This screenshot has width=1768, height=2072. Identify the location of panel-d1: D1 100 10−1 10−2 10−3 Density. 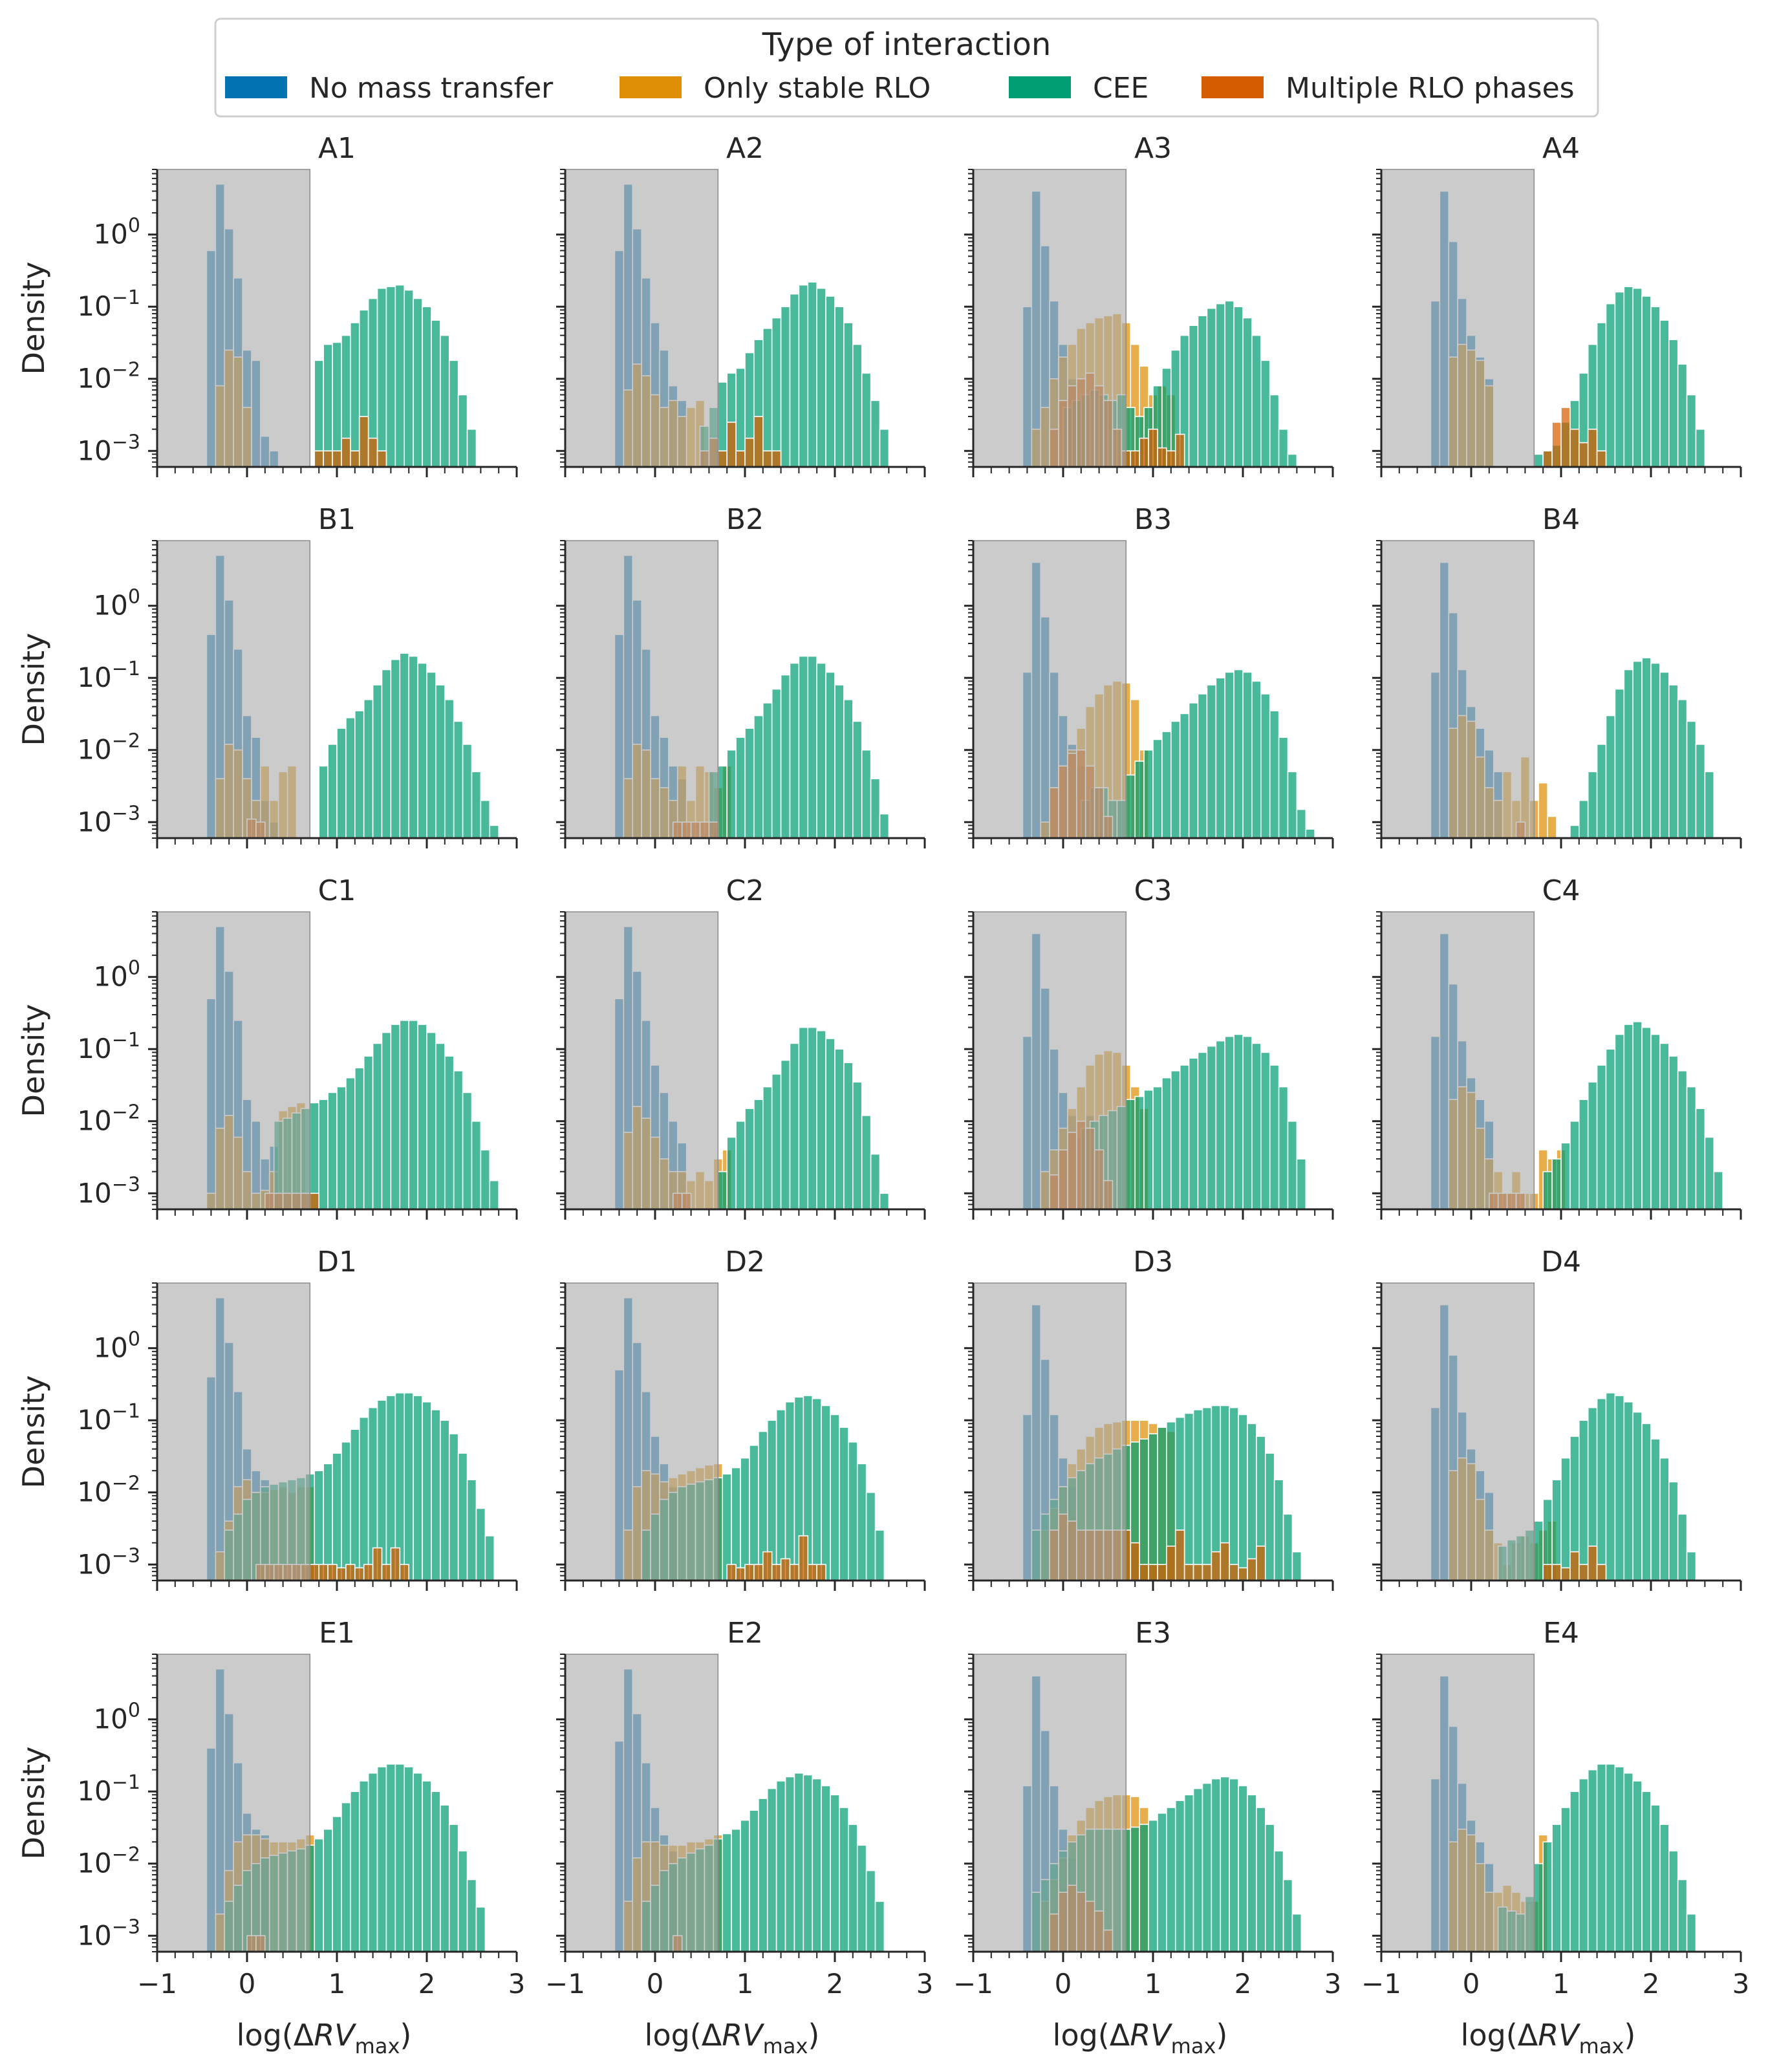
(267, 1418).